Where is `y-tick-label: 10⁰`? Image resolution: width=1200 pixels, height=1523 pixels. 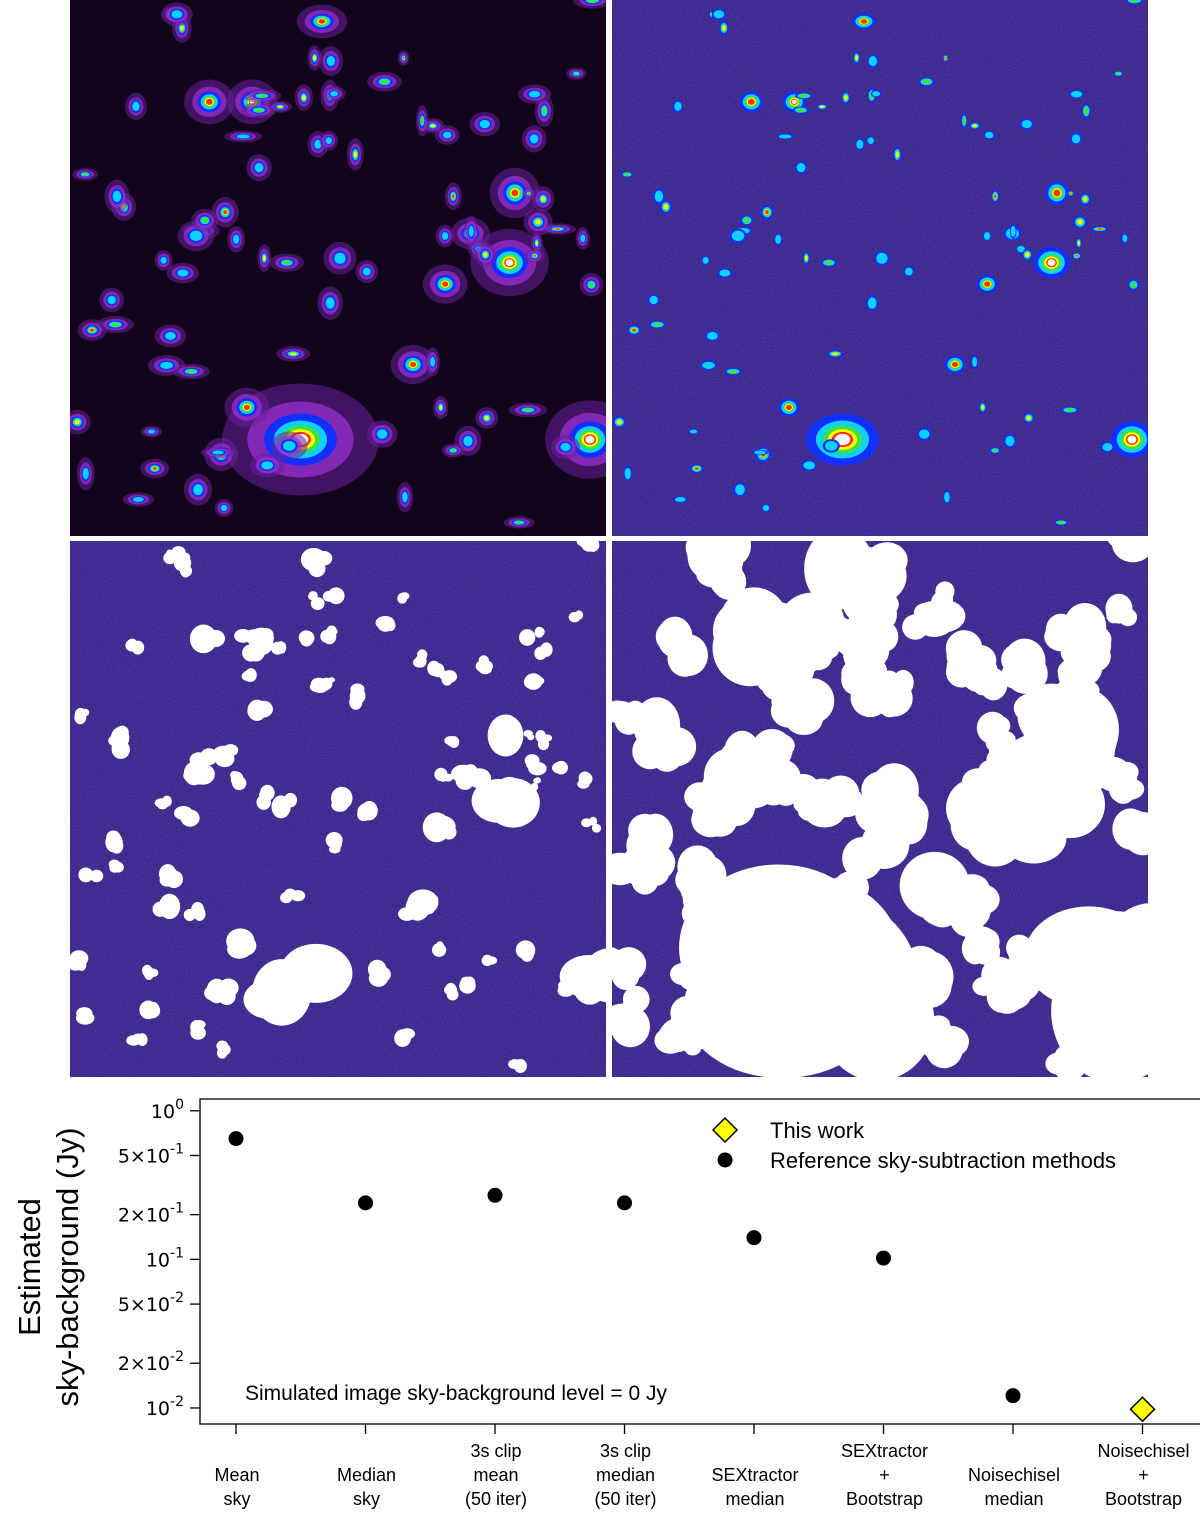 y-tick-label: 10⁰ is located at coordinates (167, 1110).